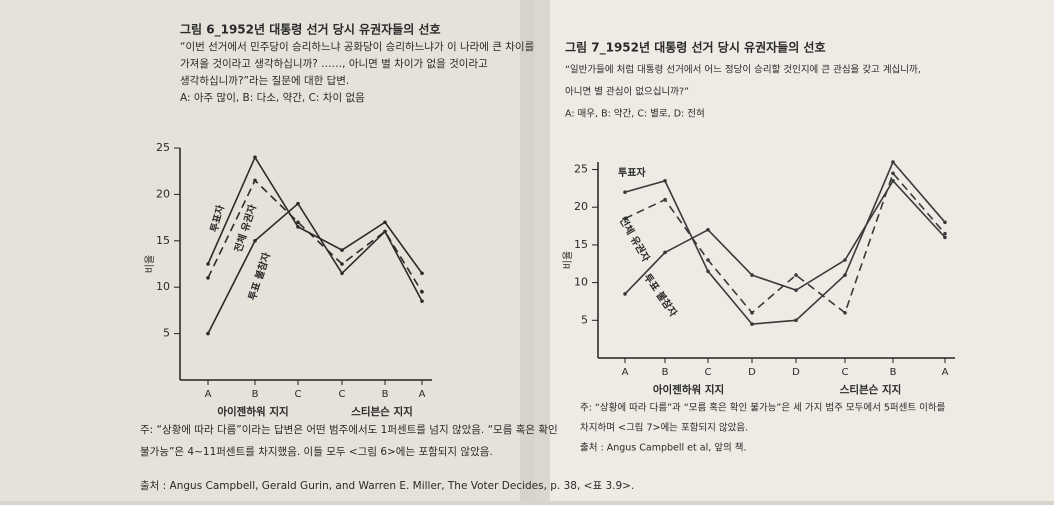  I want to click on footnote: 차지하며 <그림 7>에는 포함되지 않았음., so click(664, 428).